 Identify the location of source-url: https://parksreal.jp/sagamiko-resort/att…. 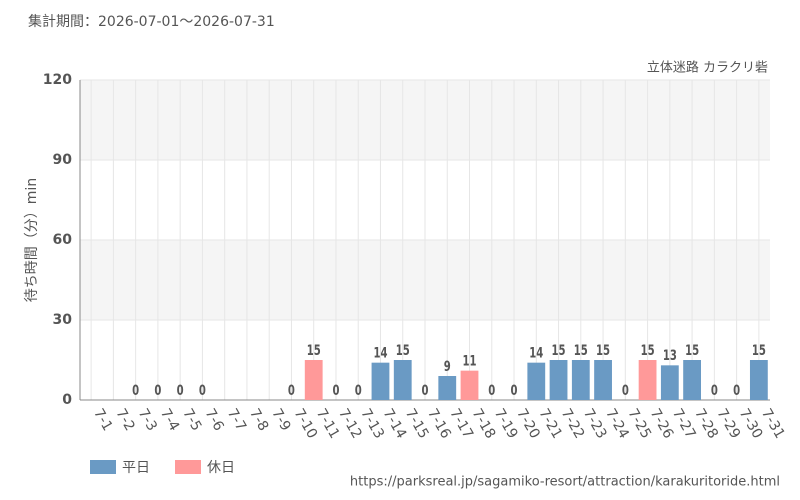
(565, 482).